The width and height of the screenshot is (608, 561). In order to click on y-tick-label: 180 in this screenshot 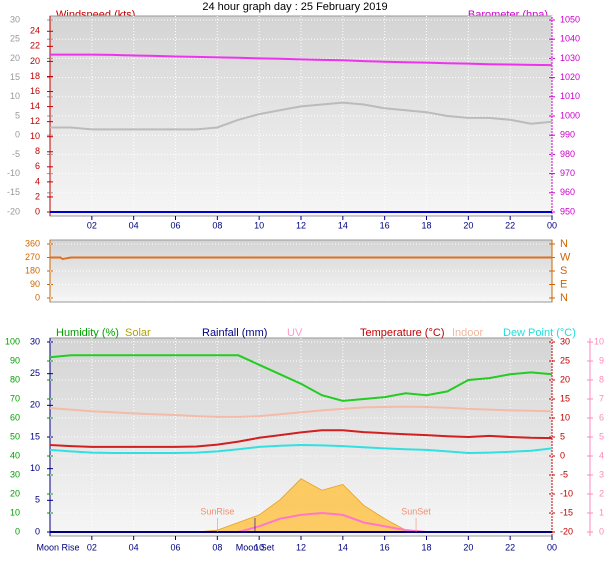, I will do `click(32, 270)`.